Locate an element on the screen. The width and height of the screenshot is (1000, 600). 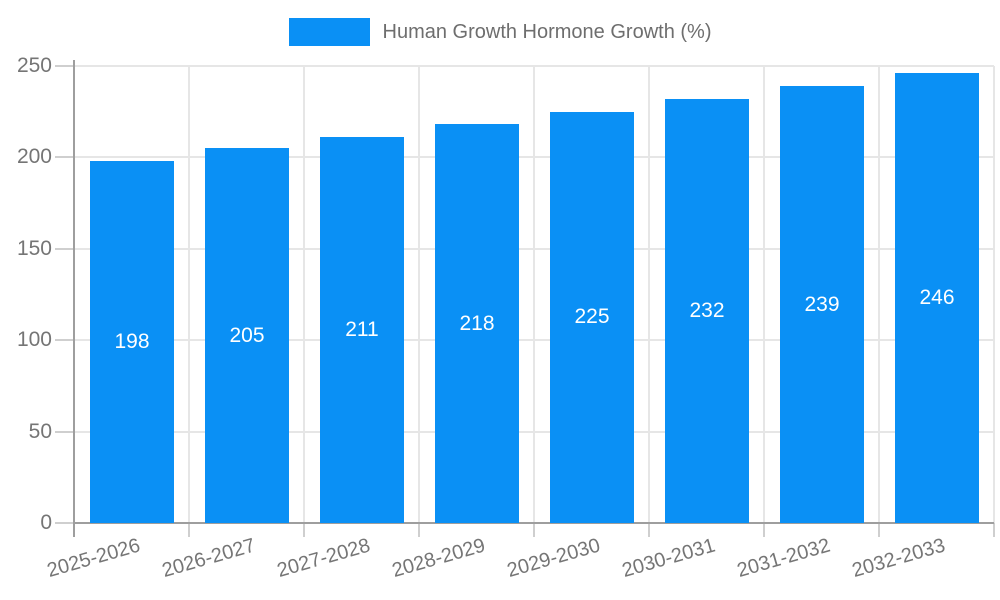
x-tick-label: 2031-2032 is located at coordinates (783, 558).